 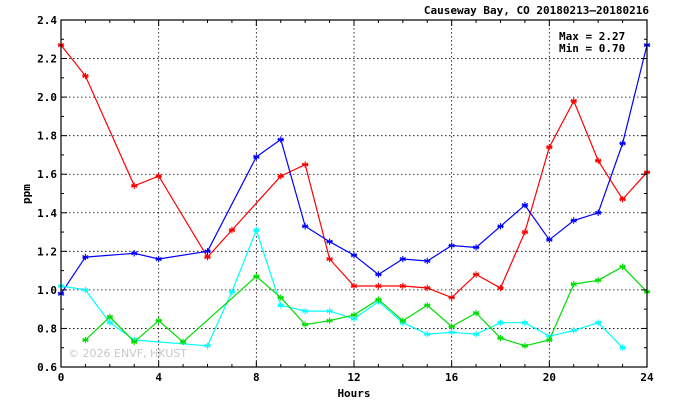 What do you see at coordinates (127, 353) in the screenshot?
I see `watermark-text: © 2026 ENVF, HKUST` at bounding box center [127, 353].